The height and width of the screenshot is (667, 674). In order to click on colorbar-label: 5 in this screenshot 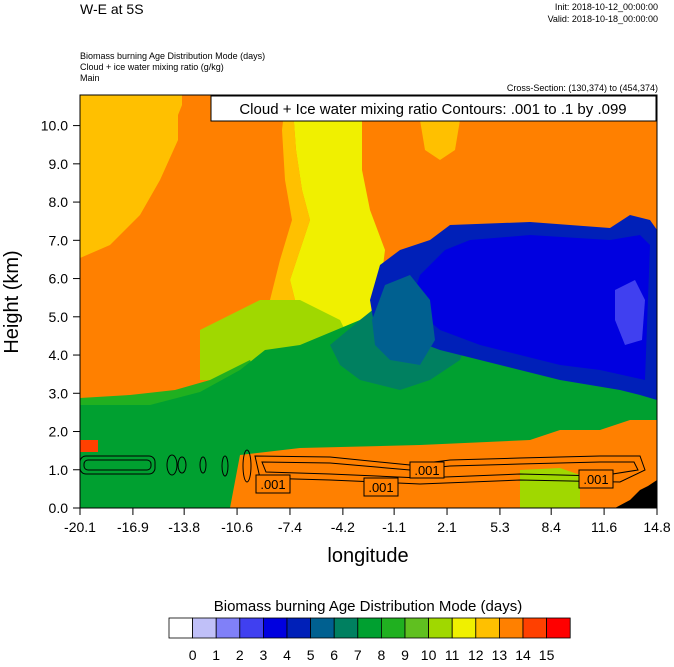, I will do `click(311, 655)`.